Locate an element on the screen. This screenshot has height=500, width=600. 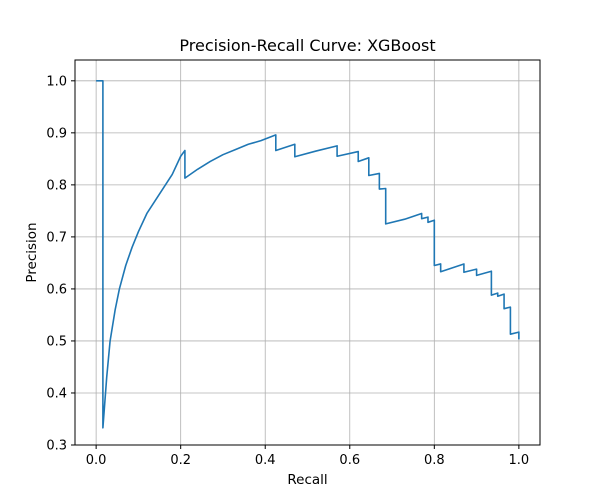
x-tick-label: 1.0 is located at coordinates (519, 460).